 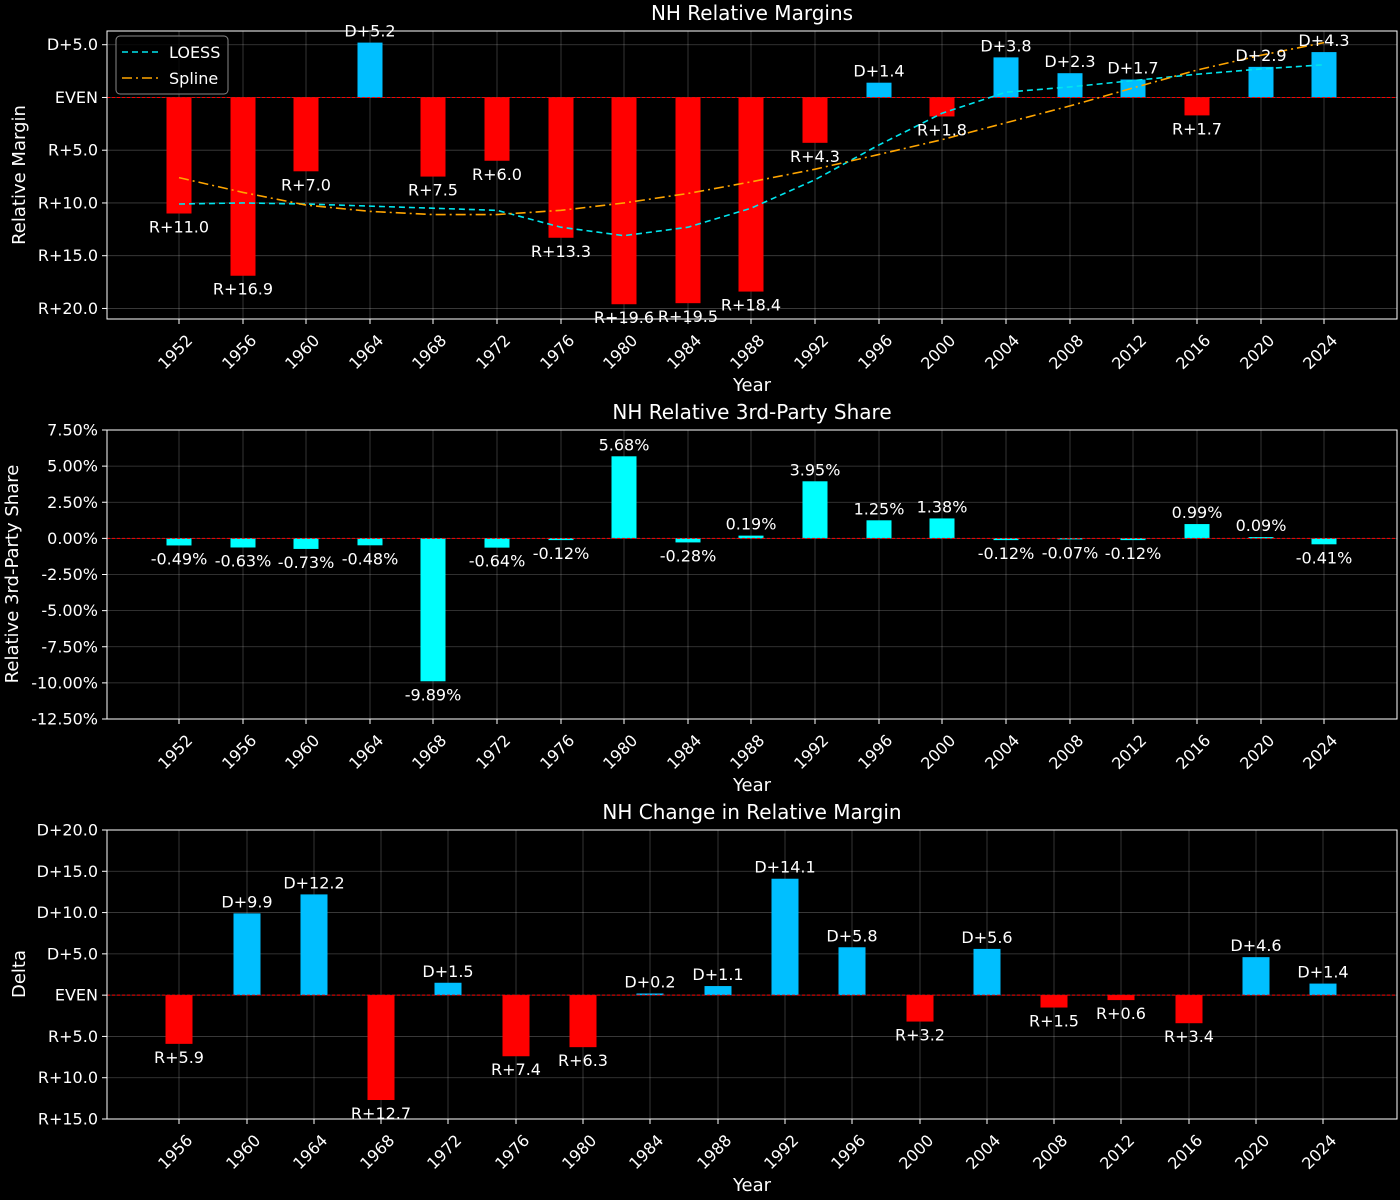 I want to click on bar-label: -0.48%, so click(x=370, y=558).